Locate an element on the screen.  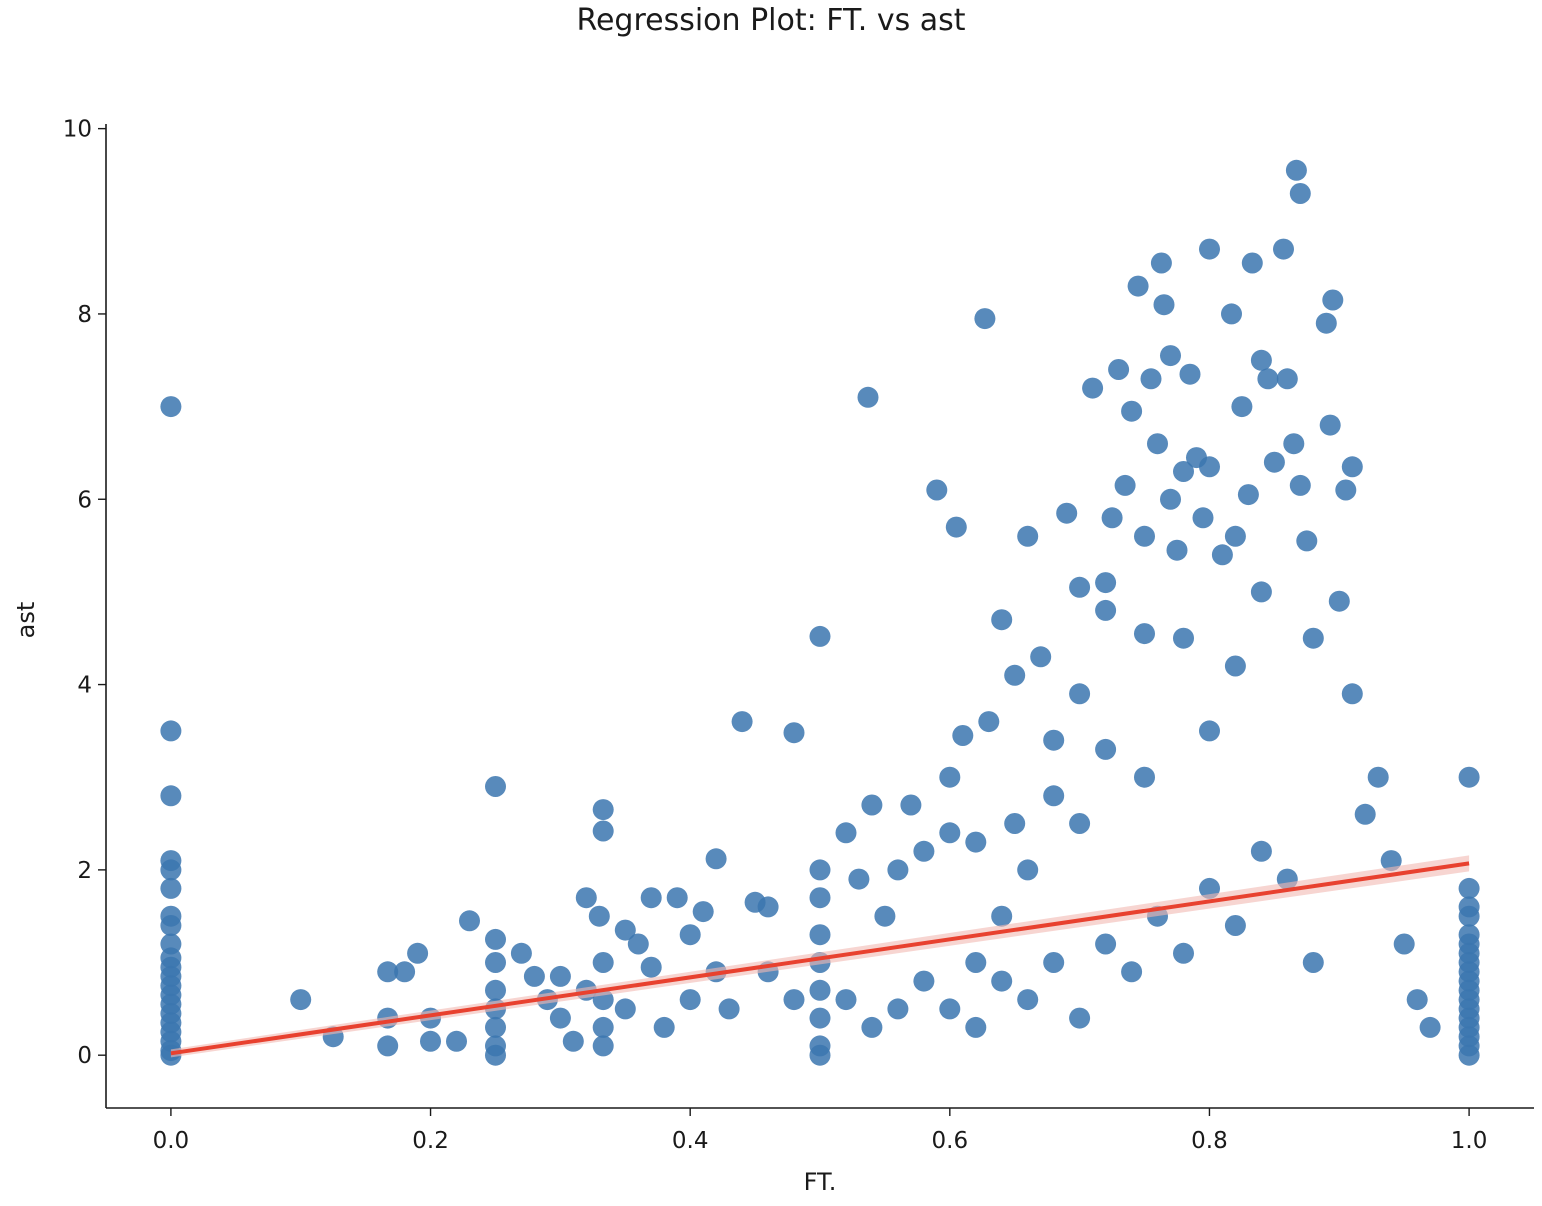
y-tick-label: 4 is located at coordinates (84, 686).